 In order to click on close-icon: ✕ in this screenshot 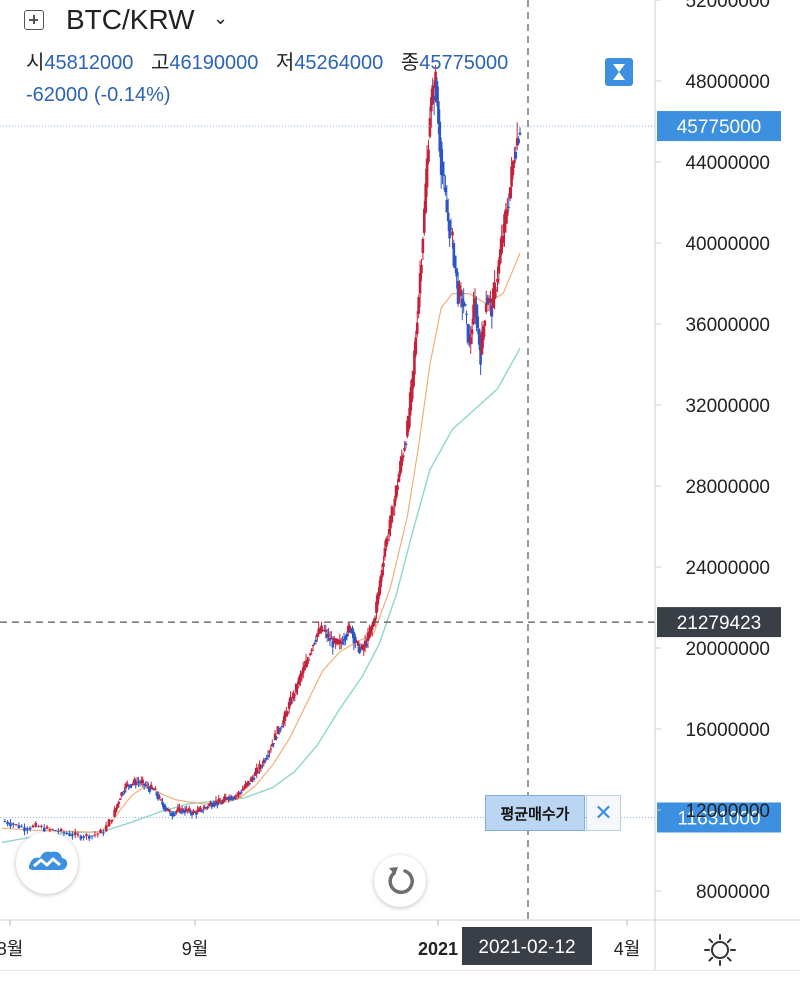, I will do `click(603, 813)`.